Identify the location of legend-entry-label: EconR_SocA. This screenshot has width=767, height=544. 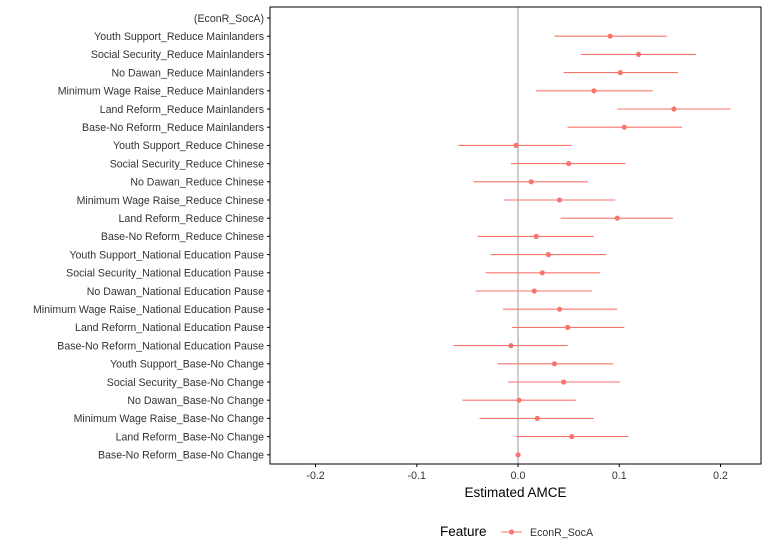
(562, 533).